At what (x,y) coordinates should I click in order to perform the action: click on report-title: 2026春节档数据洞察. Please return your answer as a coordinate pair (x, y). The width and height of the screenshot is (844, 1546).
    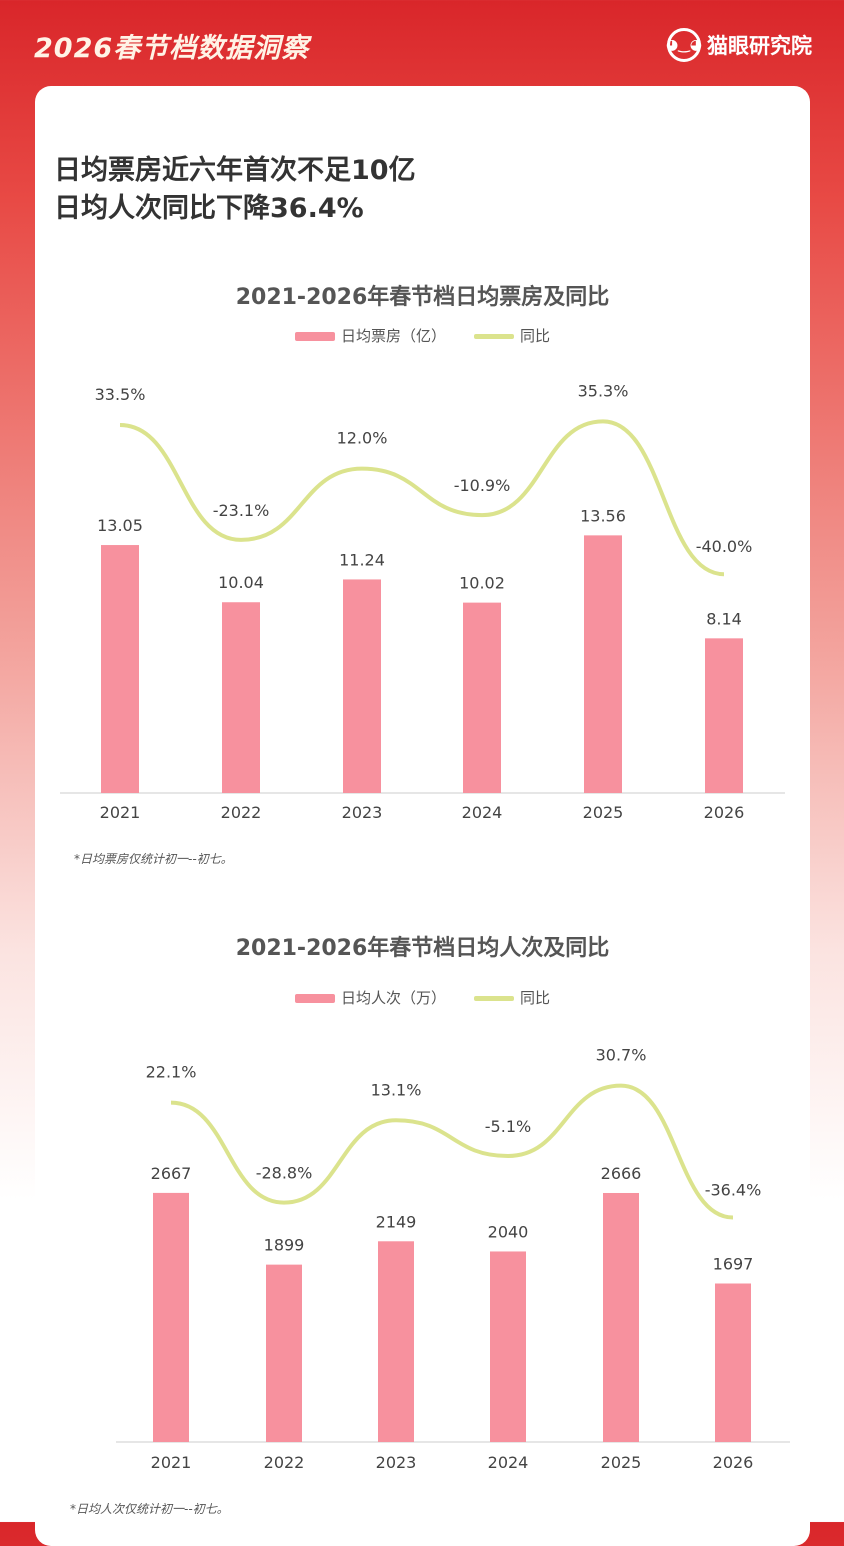
    Looking at the image, I should click on (172, 48).